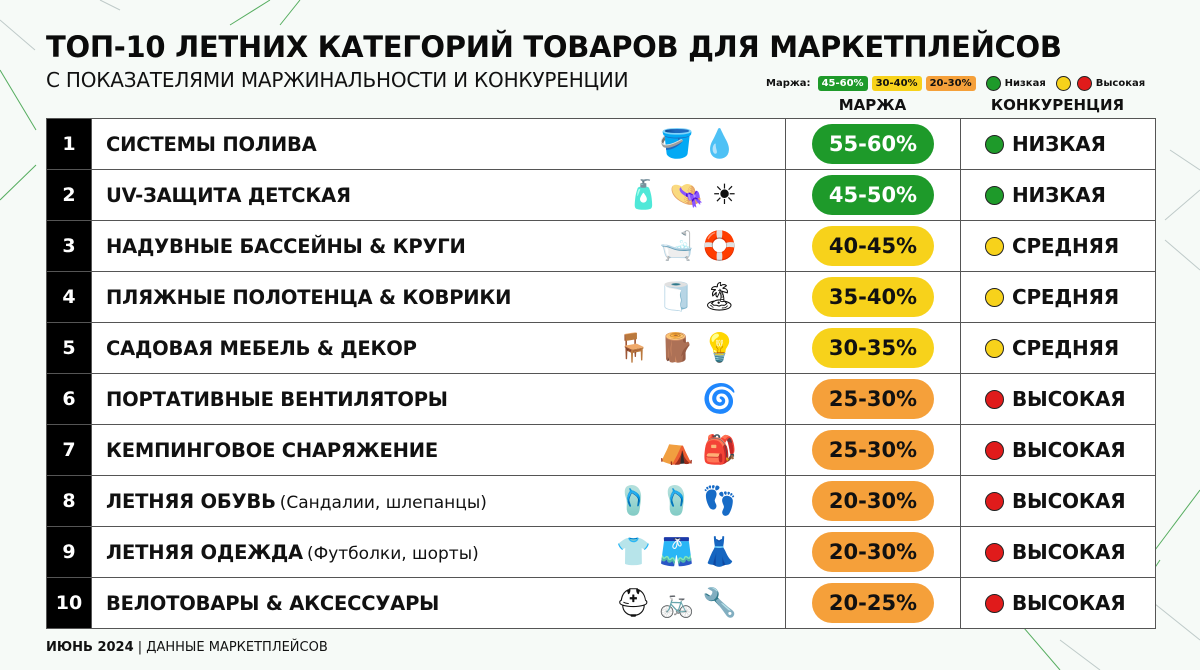 The height and width of the screenshot is (670, 1200). Describe the element at coordinates (842, 83) in the screenshot. I see `legend-chip-high: 45-60%` at that location.